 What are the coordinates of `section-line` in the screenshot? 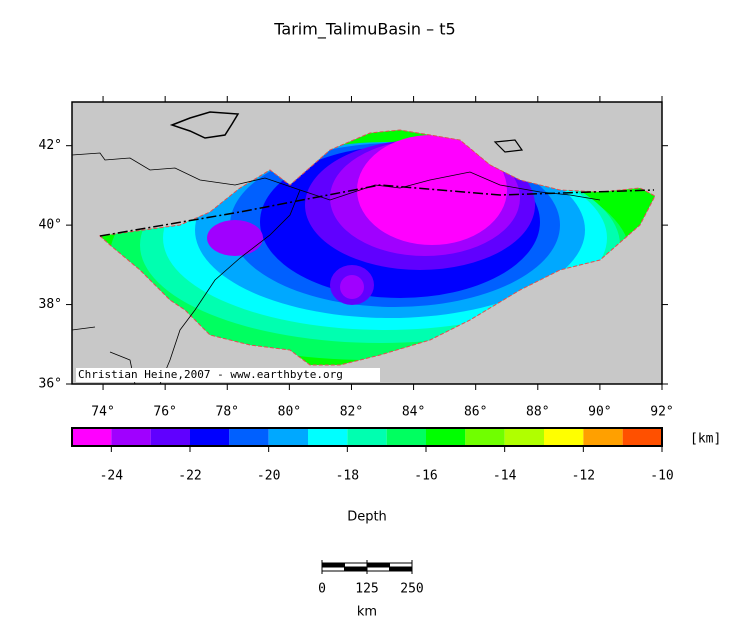 It's located at (377, 210).